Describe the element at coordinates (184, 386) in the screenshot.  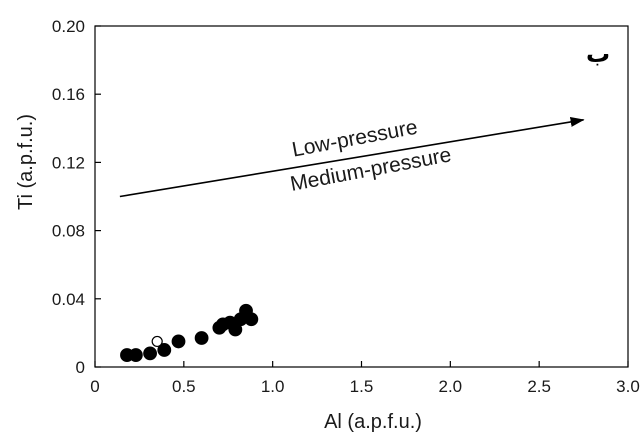
I see `x-tick-label: 0.5` at that location.